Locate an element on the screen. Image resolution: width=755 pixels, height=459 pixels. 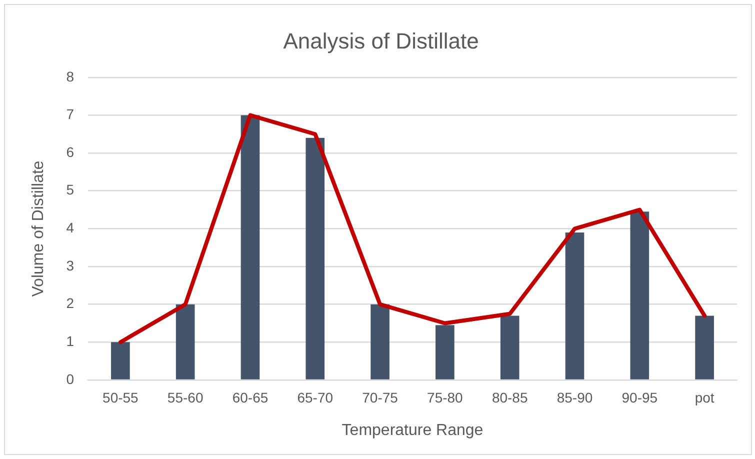
y-tick-label: 3 is located at coordinates (70, 265).